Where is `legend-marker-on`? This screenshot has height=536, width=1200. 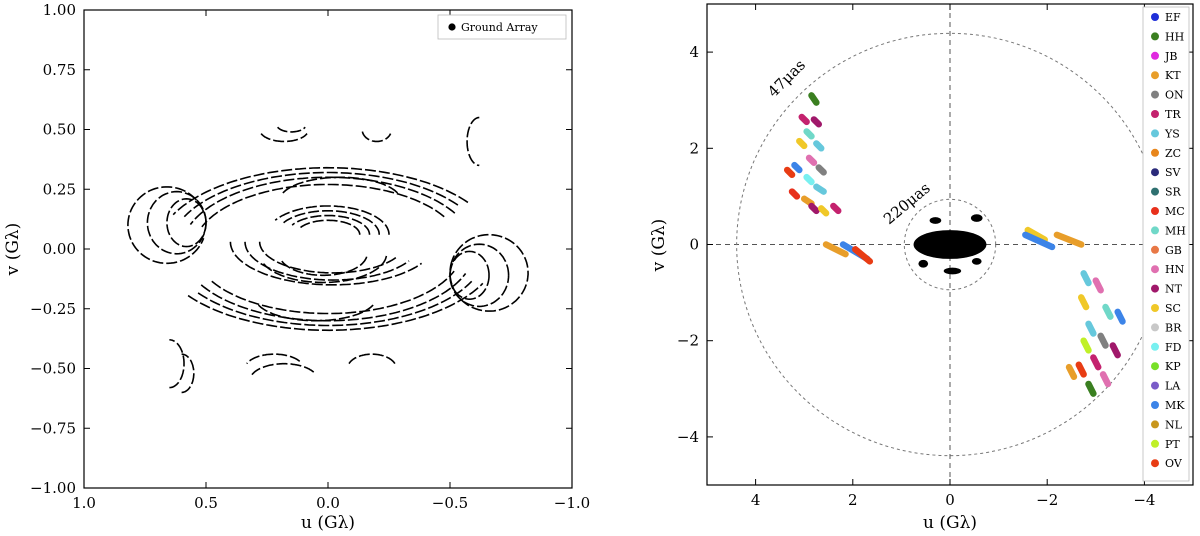 legend-marker-on is located at coordinates (1155, 94).